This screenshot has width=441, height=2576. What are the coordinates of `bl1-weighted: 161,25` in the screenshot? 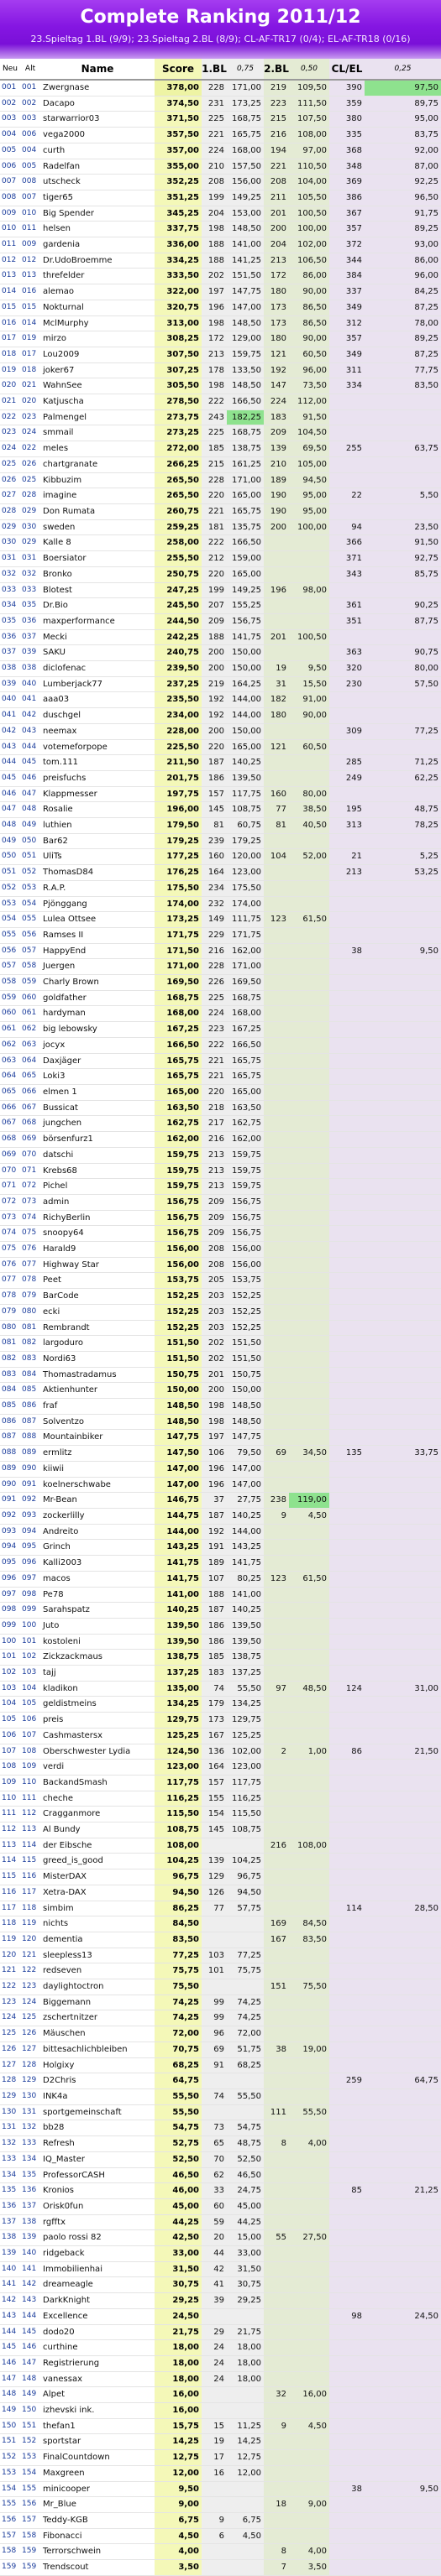 It's located at (245, 464).